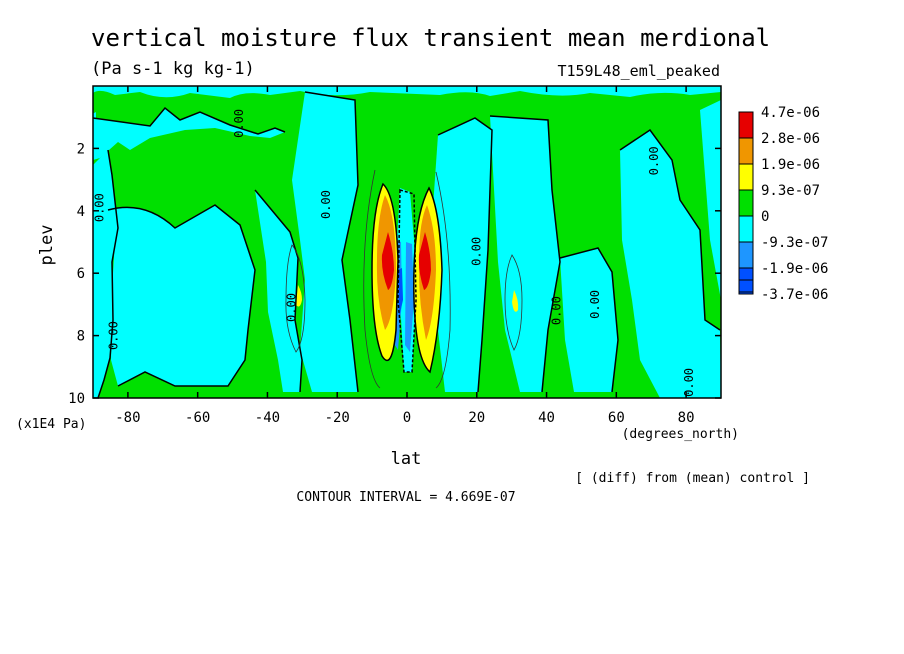  What do you see at coordinates (790, 165) in the screenshot?
I see `legend-label: 1.9e-06` at bounding box center [790, 165].